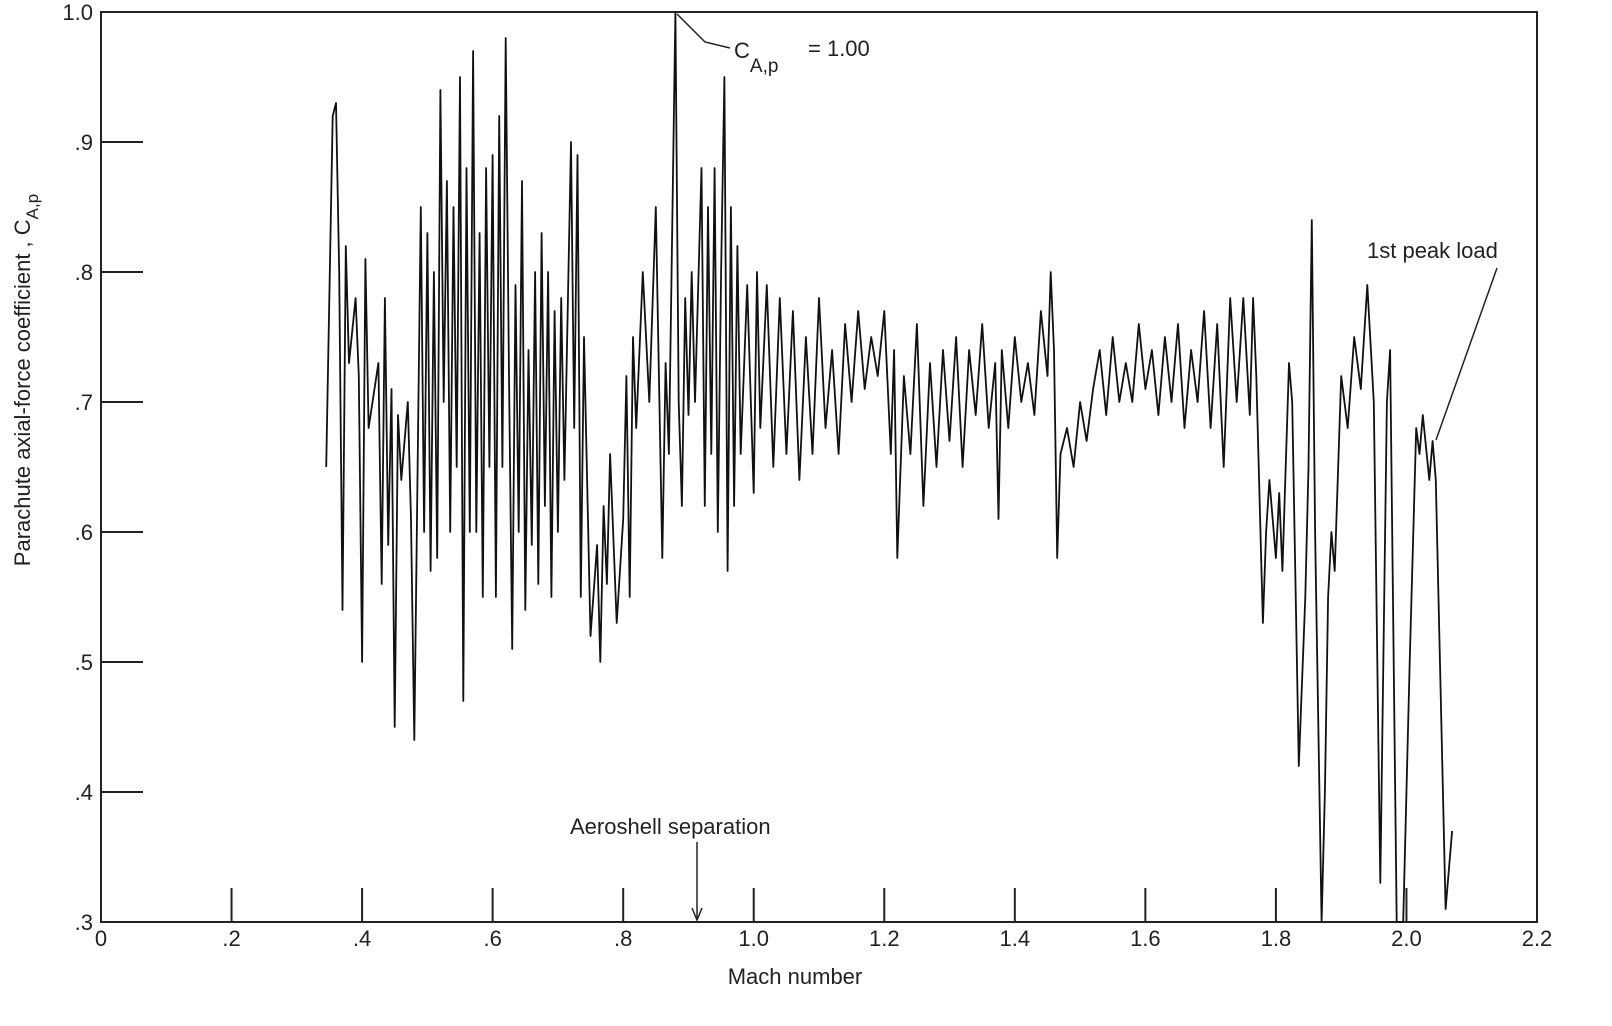 The width and height of the screenshot is (1612, 1026). What do you see at coordinates (1537, 938) in the screenshot?
I see `x-tick-label: 2.2` at bounding box center [1537, 938].